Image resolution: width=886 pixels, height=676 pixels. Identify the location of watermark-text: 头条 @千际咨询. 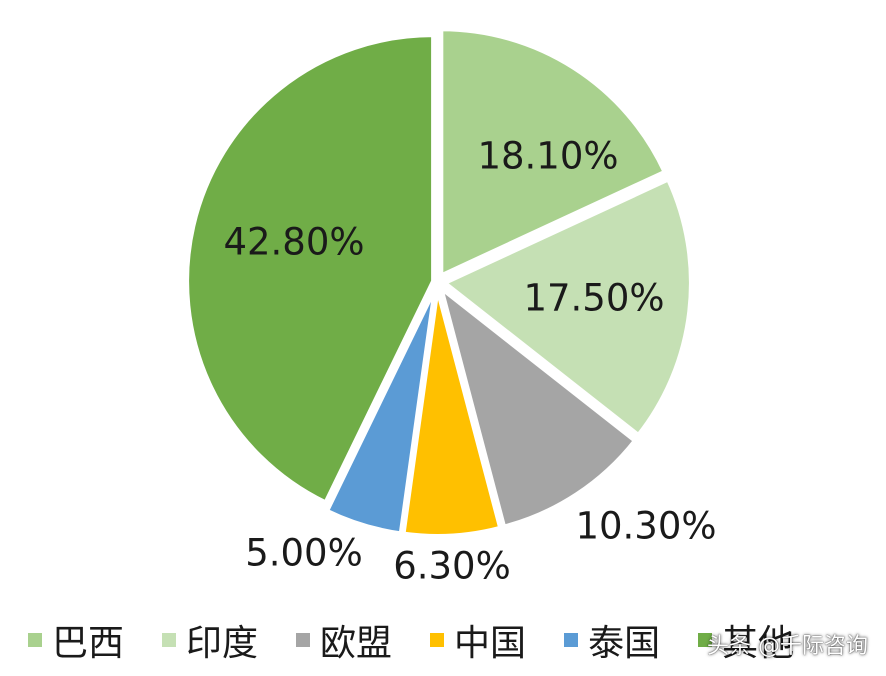
(787, 646).